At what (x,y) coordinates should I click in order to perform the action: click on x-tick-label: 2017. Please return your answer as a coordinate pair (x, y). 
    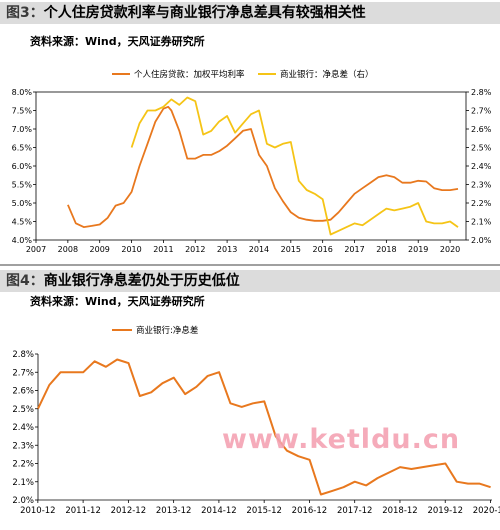
    Looking at the image, I should click on (354, 249).